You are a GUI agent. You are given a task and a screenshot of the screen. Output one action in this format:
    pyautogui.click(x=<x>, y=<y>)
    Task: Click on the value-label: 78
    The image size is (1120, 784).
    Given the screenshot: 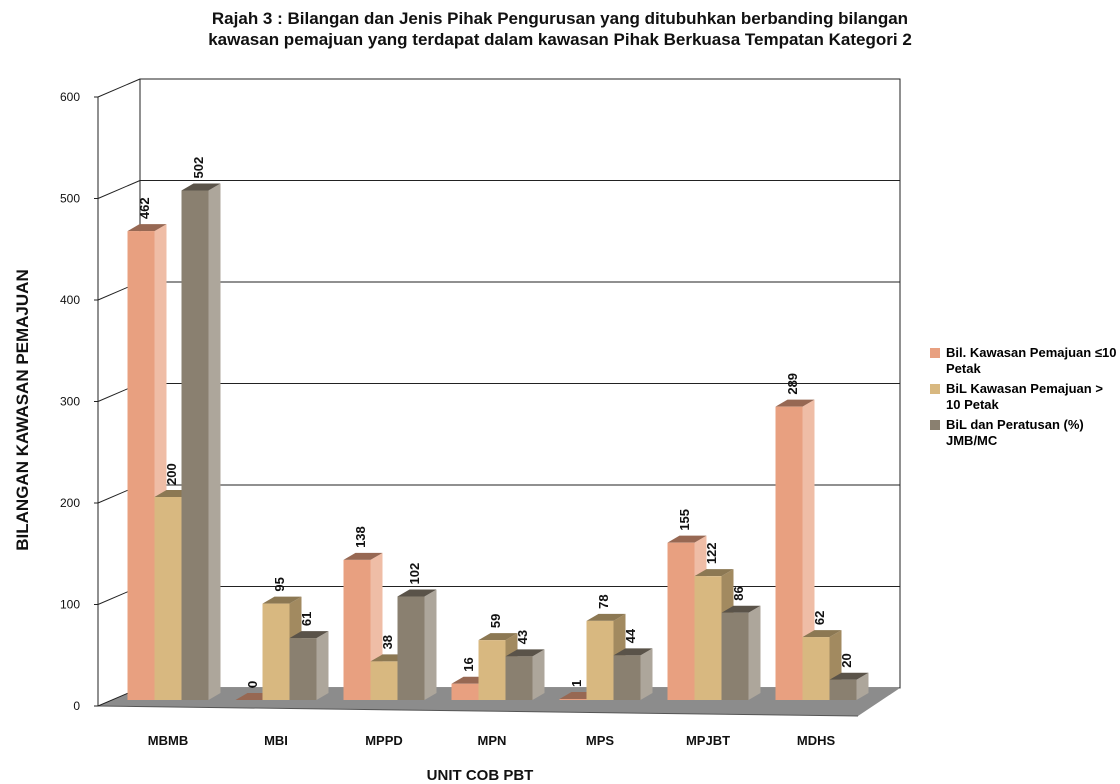 What is the action you would take?
    pyautogui.click(x=603, y=601)
    